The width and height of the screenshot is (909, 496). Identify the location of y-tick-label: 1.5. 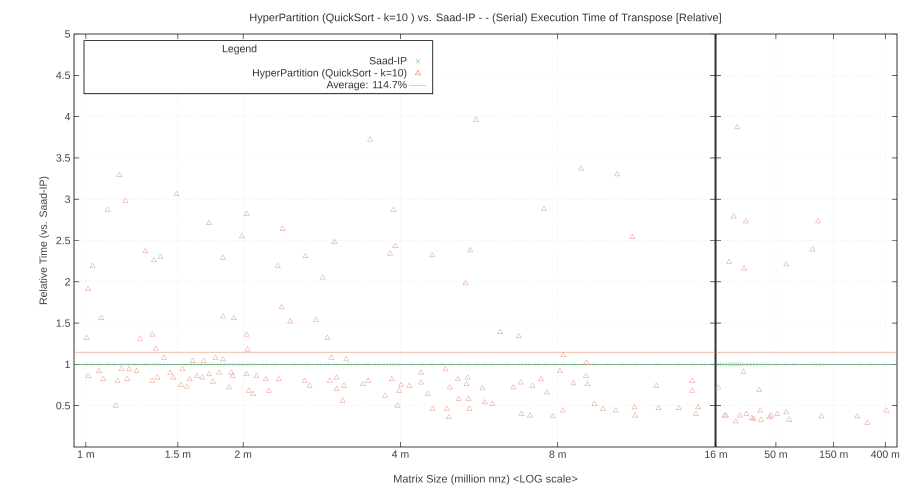
(63, 323).